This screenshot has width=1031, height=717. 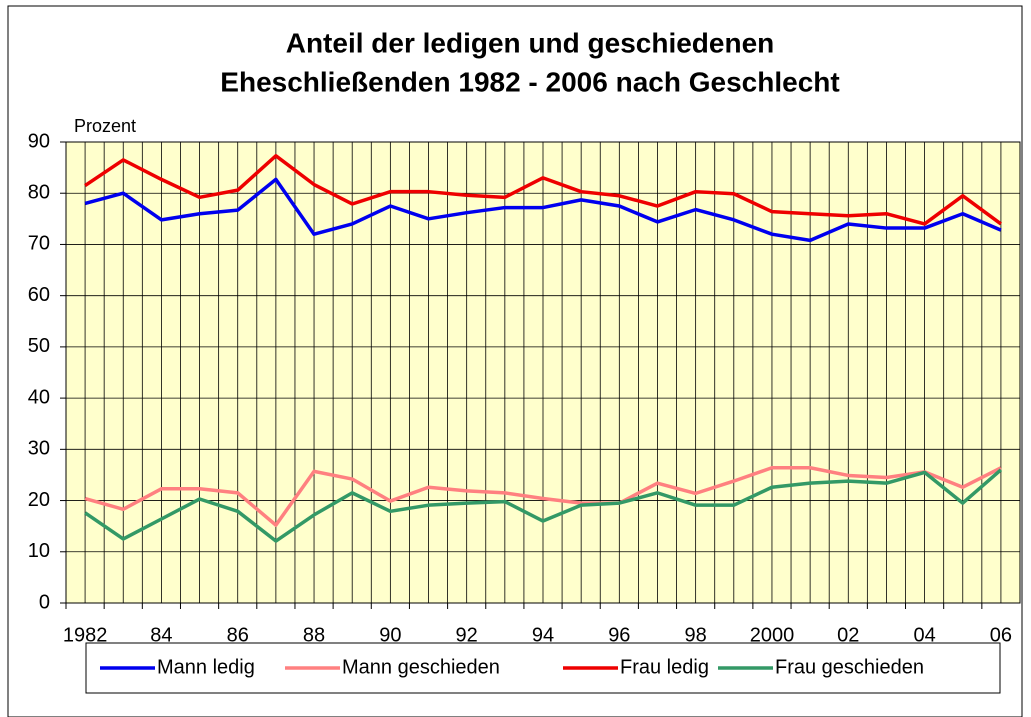 I want to click on x-tick-label: 84, so click(x=161, y=635).